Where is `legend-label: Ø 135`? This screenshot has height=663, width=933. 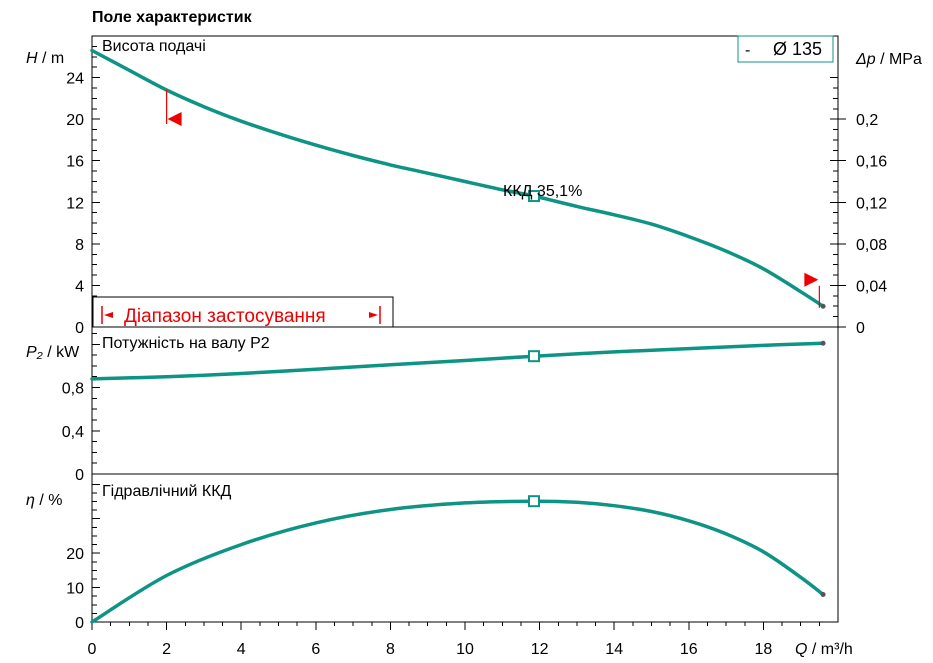
legend-label: Ø 135 is located at coordinates (797, 49).